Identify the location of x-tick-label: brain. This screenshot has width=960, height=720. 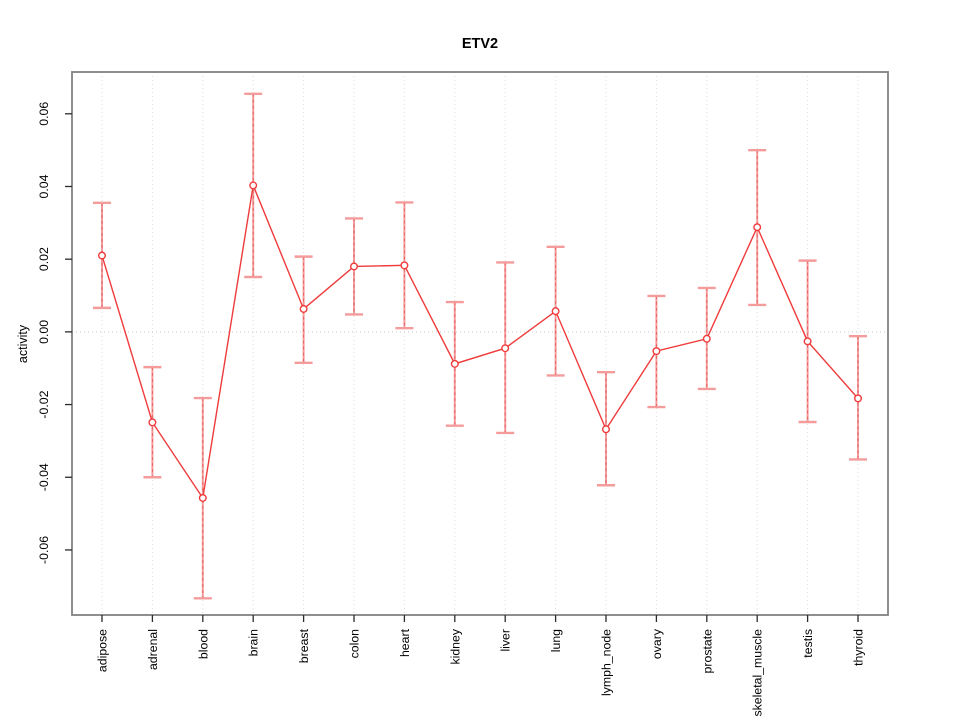
(254, 643).